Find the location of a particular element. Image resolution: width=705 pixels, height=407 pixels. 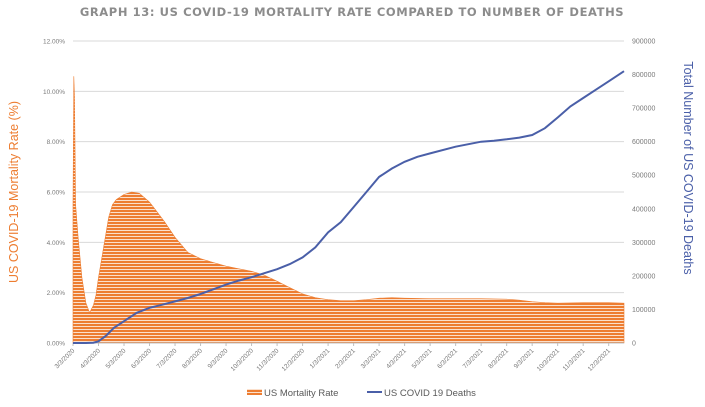

left-tick-label: 10.00% is located at coordinates (54, 92).